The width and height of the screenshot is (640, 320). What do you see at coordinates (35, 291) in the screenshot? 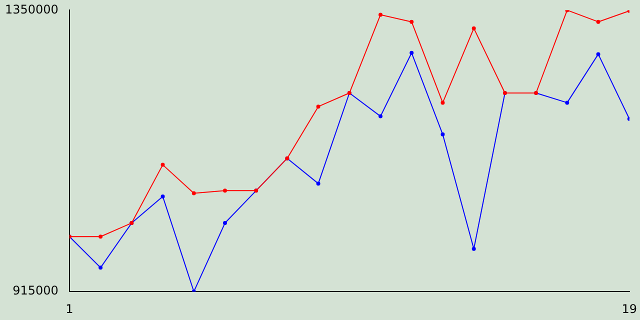
I see `y-tick-label: 915000` at bounding box center [35, 291].